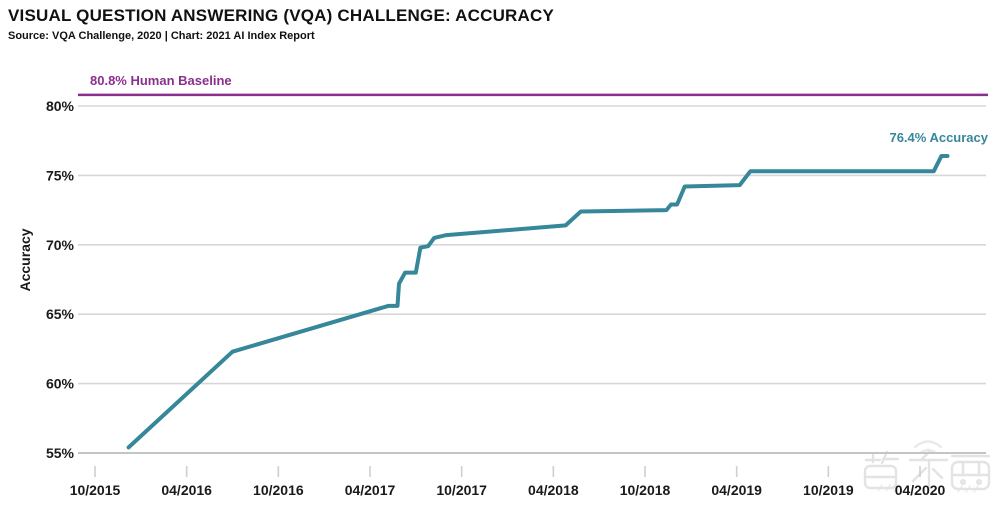 The width and height of the screenshot is (1000, 511). I want to click on final-accuracy-annotation: 76.4% Accuracy, so click(938, 137).